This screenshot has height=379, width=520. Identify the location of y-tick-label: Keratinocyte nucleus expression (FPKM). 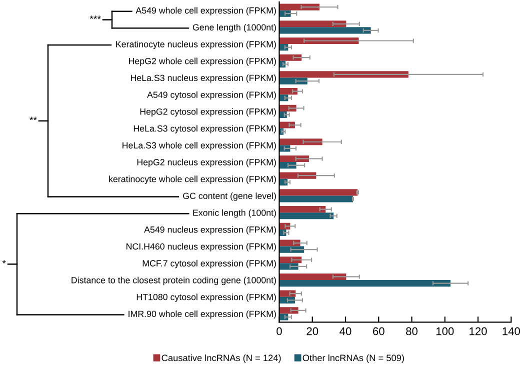
(196, 45).